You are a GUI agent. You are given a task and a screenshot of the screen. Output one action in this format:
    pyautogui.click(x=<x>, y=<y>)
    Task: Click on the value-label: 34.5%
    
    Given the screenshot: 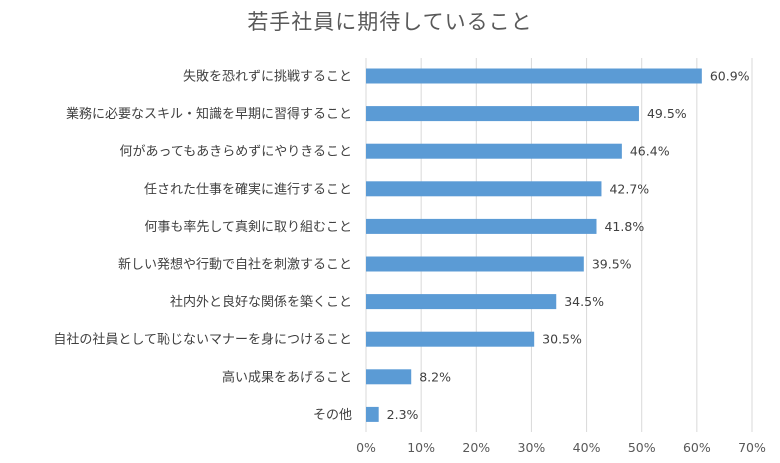 What is the action you would take?
    pyautogui.click(x=584, y=301)
    